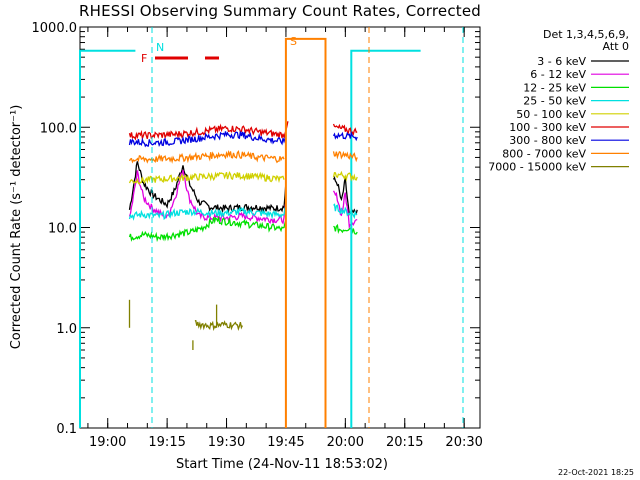 This screenshot has height=480, width=640. Describe the element at coordinates (551, 114) in the screenshot. I see `legend-label: 50 - 100 keV` at that location.